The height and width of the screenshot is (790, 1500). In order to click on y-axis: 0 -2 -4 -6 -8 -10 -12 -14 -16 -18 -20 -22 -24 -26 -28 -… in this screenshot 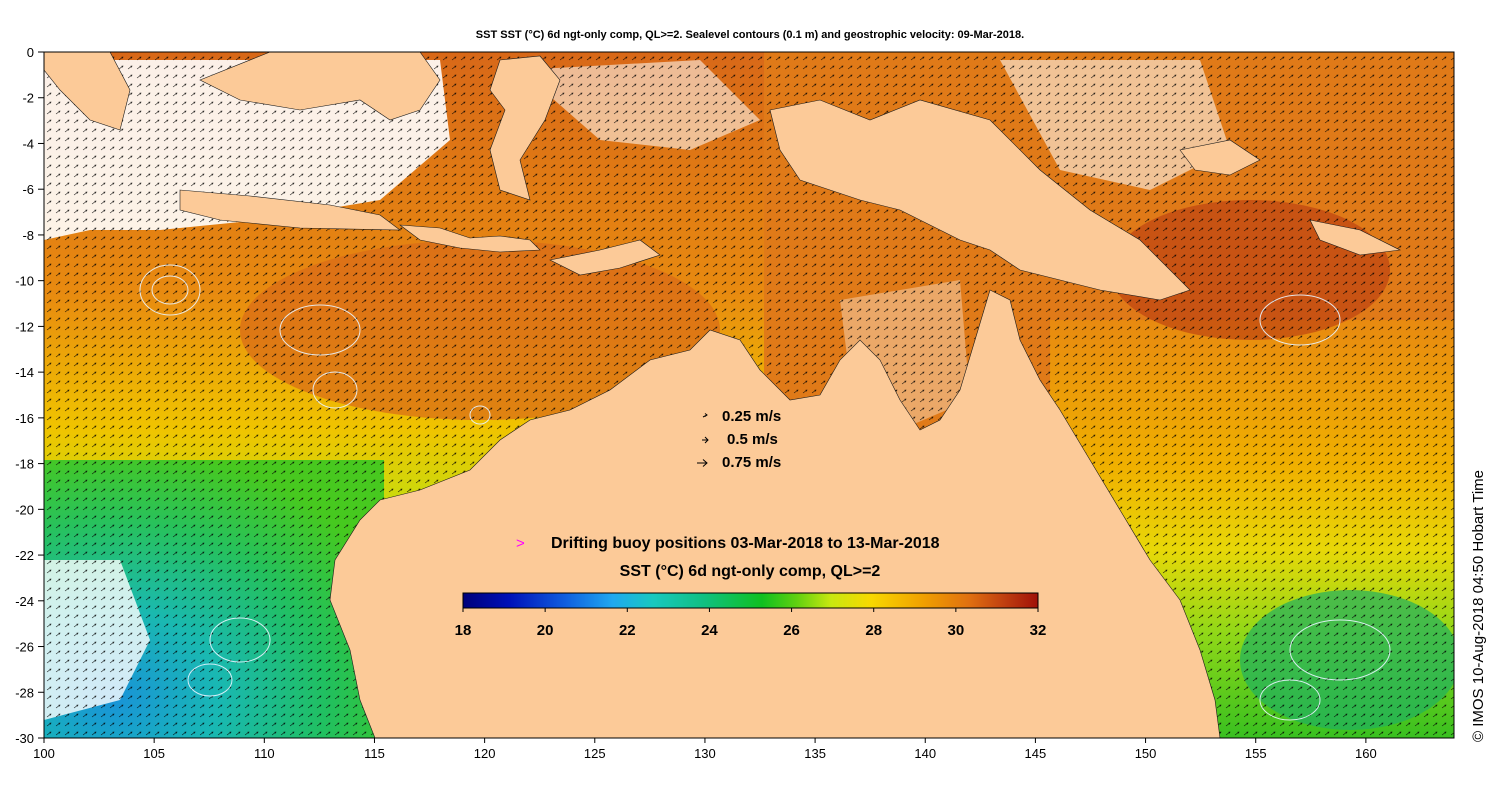, I will do `click(29, 395)`.